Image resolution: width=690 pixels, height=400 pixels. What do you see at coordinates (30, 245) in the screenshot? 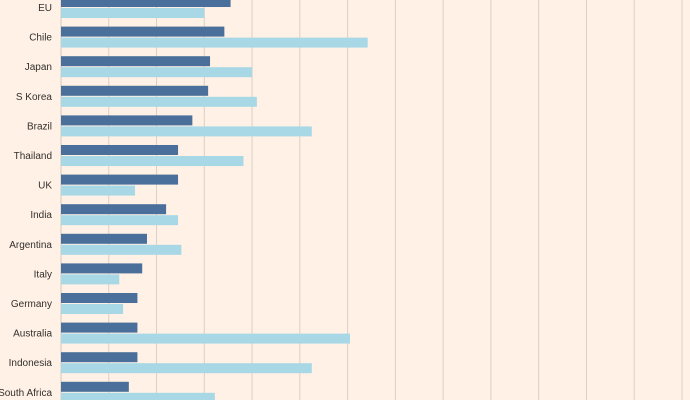
I see `category-label: Argentina` at bounding box center [30, 245].